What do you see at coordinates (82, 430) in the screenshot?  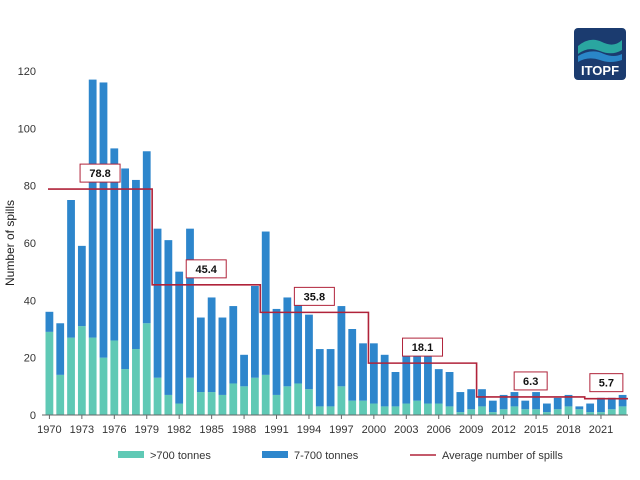 I see `x-tick-label: 1973` at bounding box center [82, 430].